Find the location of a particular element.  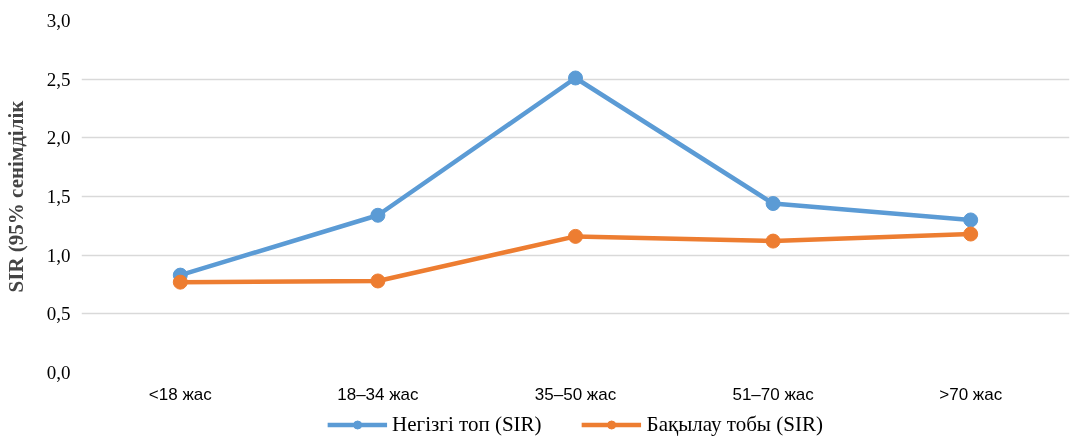

legend-label: Бақылау тобы (SIR) is located at coordinates (734, 424).